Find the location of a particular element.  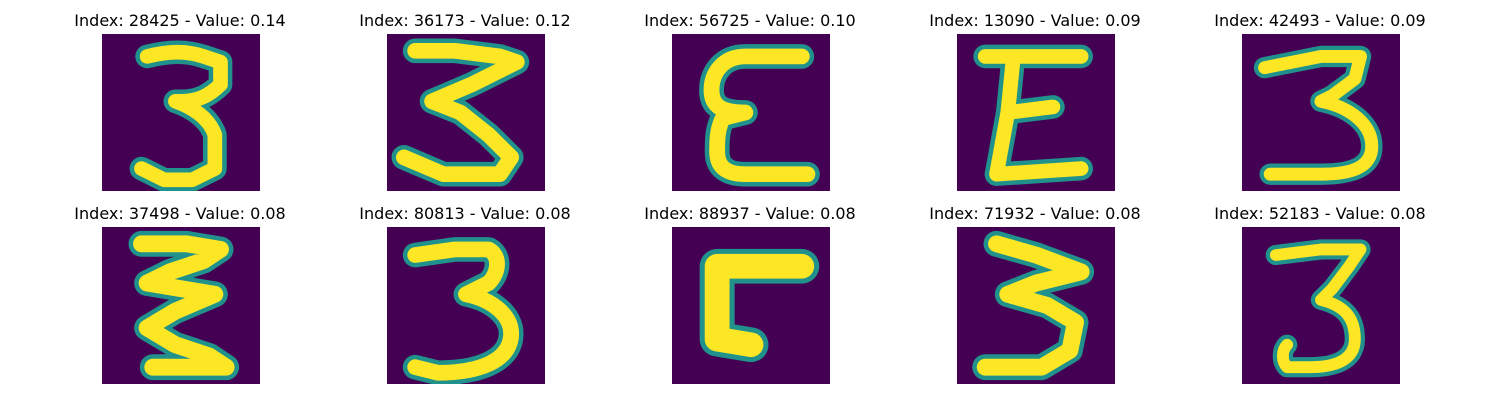

panel-title: Index: 88937 - Value: 0.08 is located at coordinates (750, 213).